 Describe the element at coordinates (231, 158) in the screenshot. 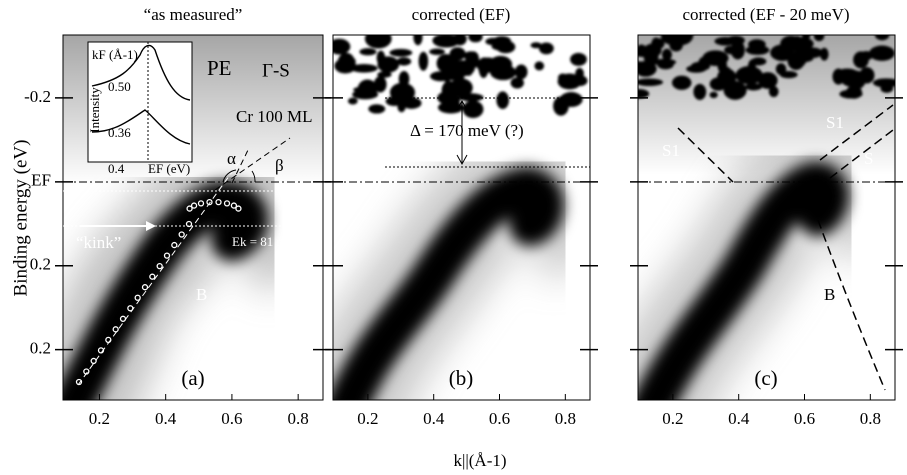

I see `annotation: α` at that location.